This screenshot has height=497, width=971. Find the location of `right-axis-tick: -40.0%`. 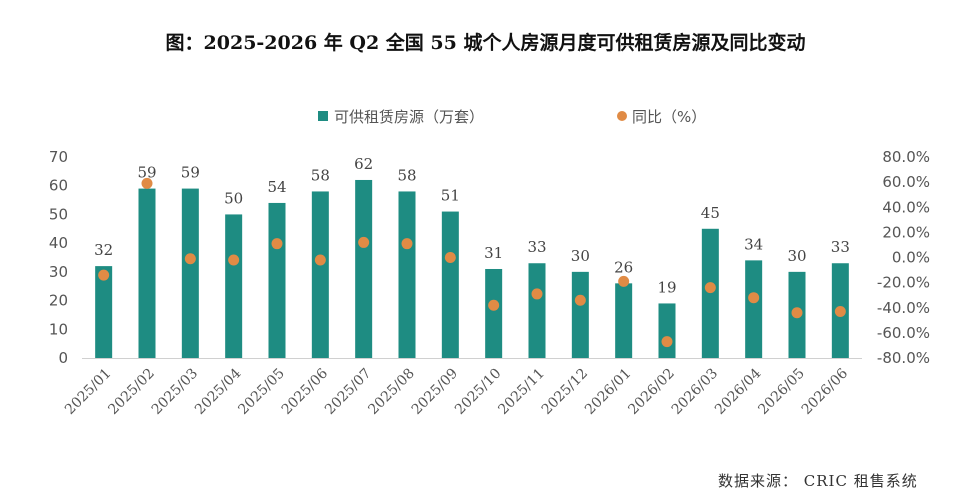

right-axis-tick: -40.0% is located at coordinates (903, 308).